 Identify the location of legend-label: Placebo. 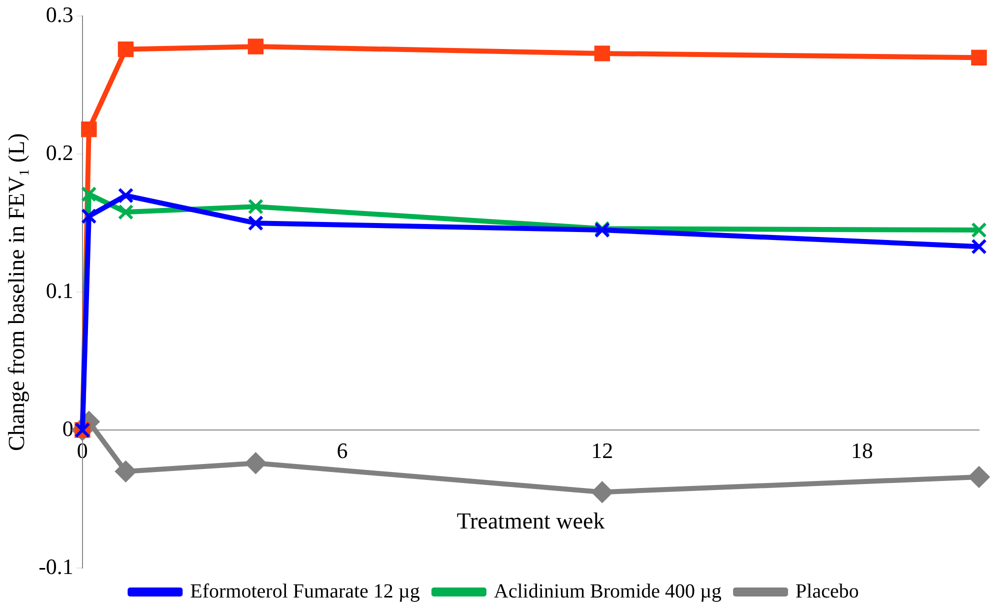
(827, 591).